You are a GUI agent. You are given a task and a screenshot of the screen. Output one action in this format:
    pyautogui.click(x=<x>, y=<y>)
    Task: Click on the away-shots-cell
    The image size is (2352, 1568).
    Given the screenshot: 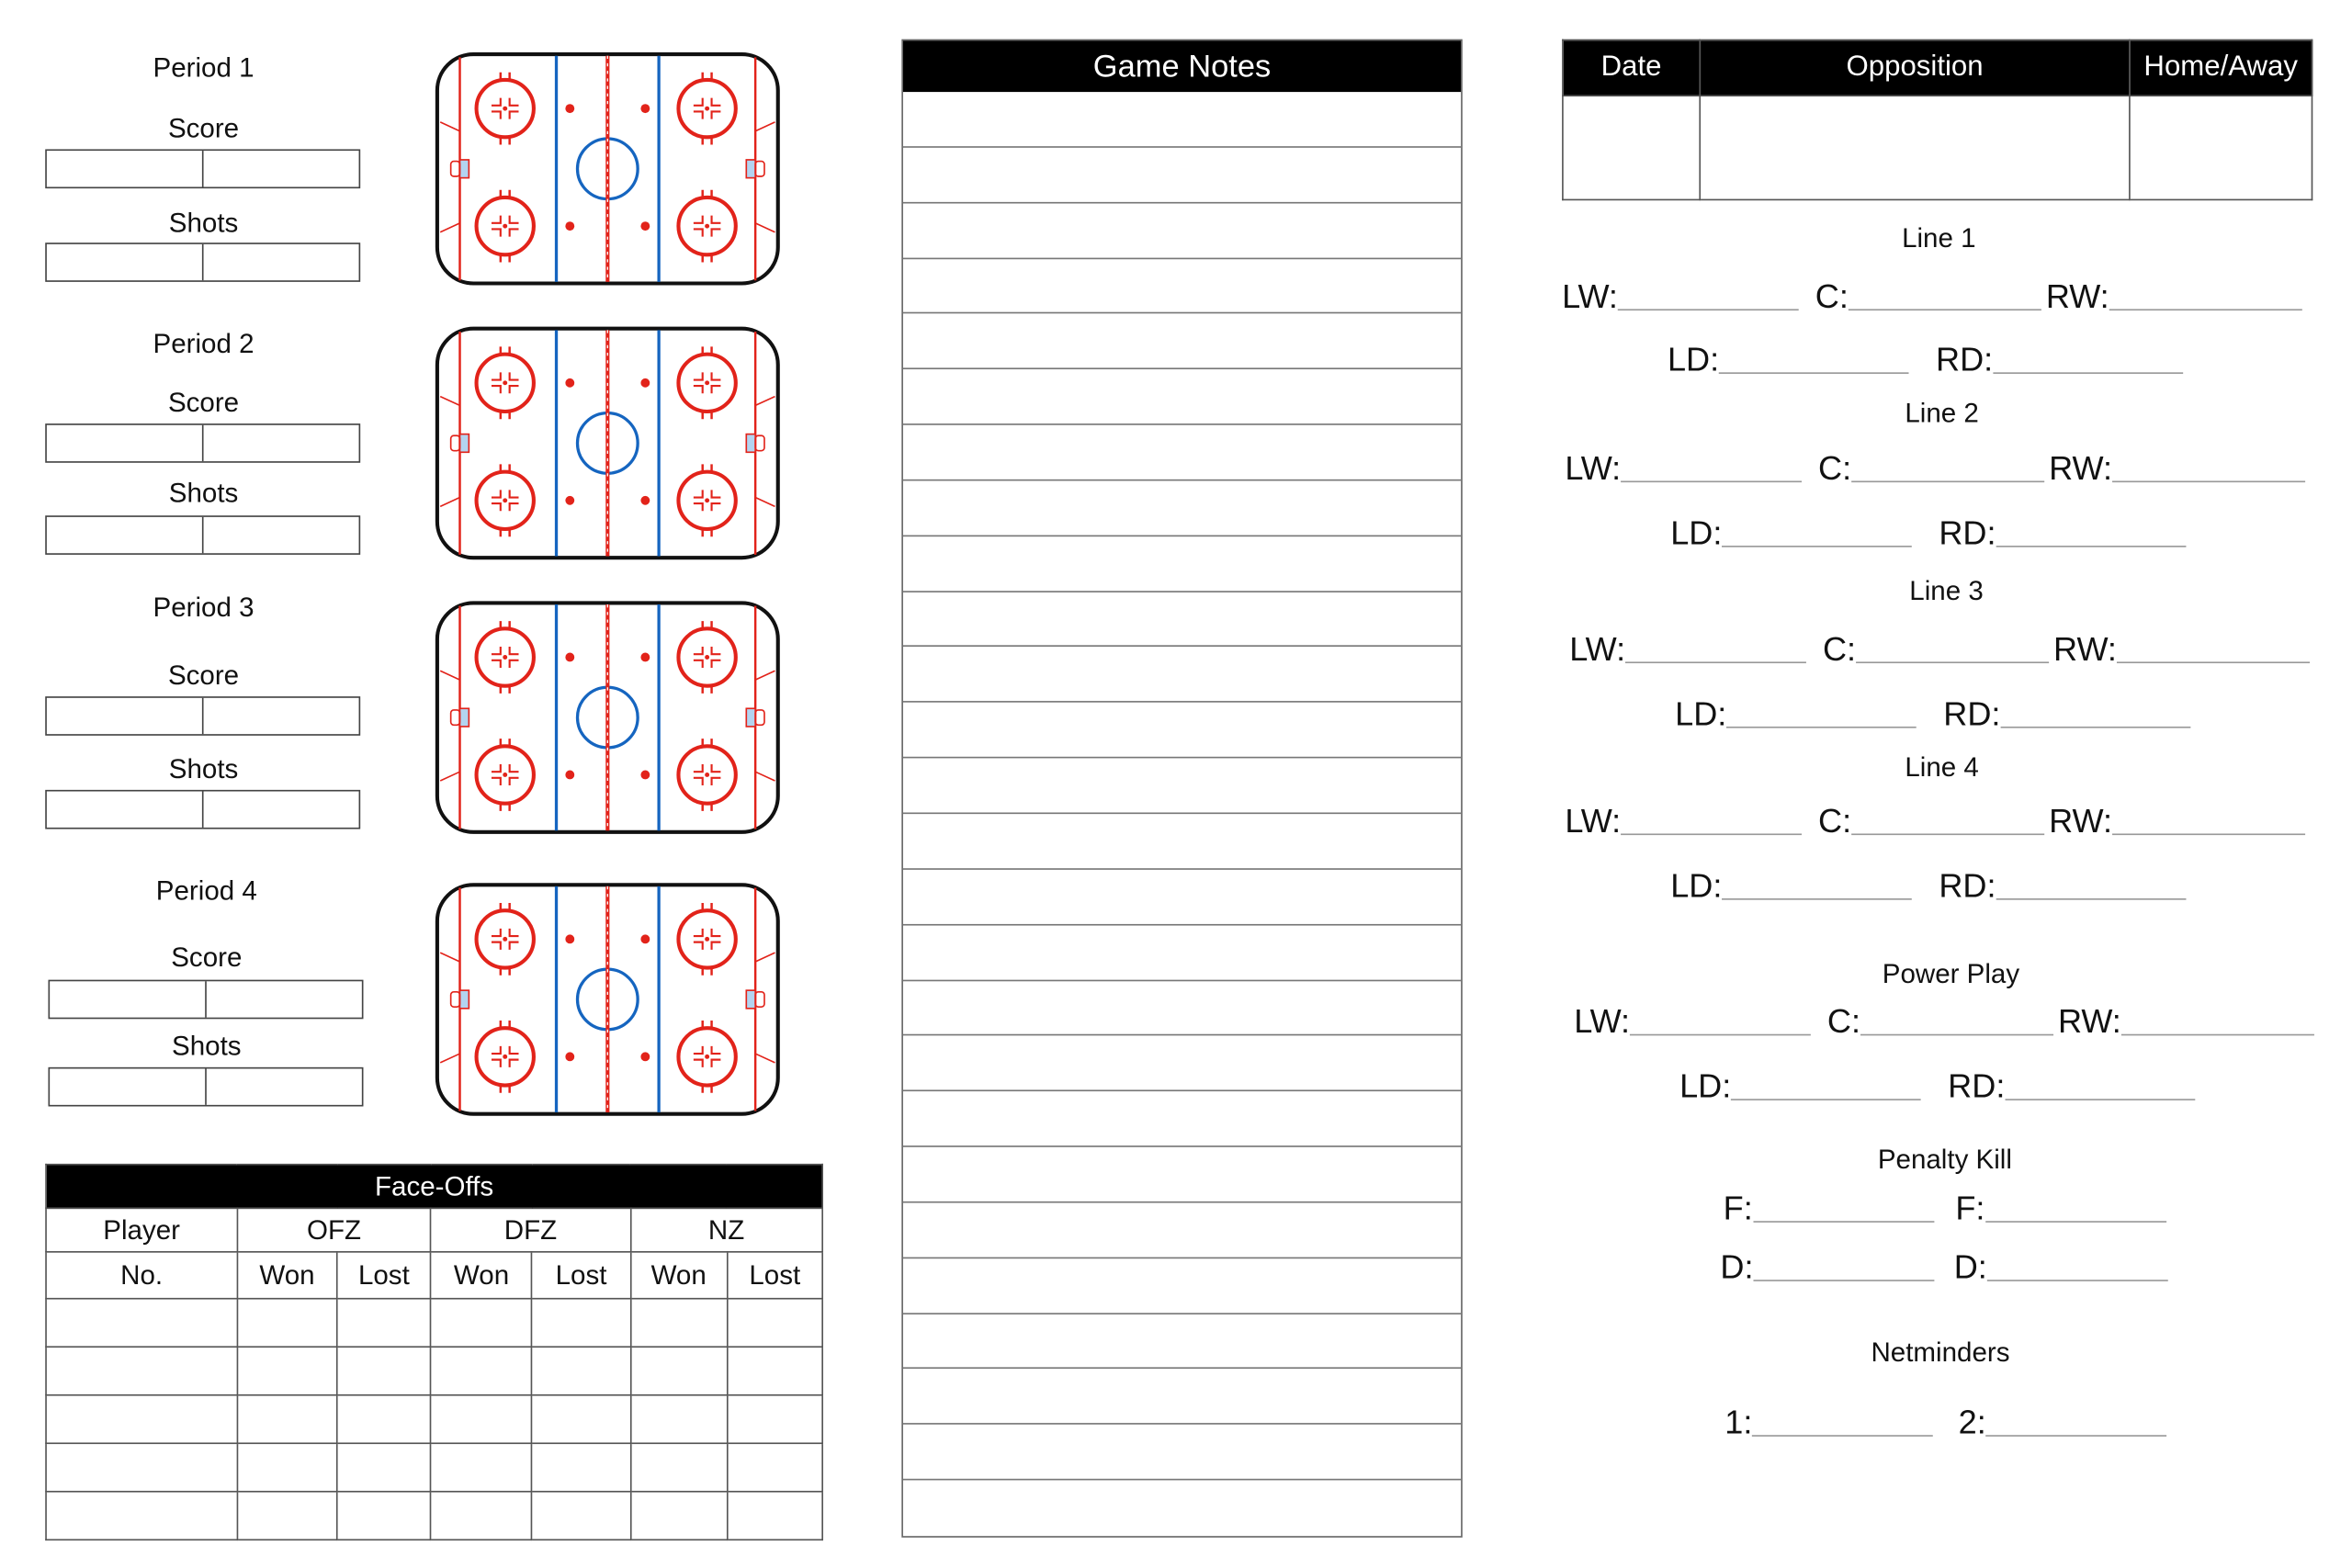 What is the action you would take?
    pyautogui.click(x=281, y=810)
    